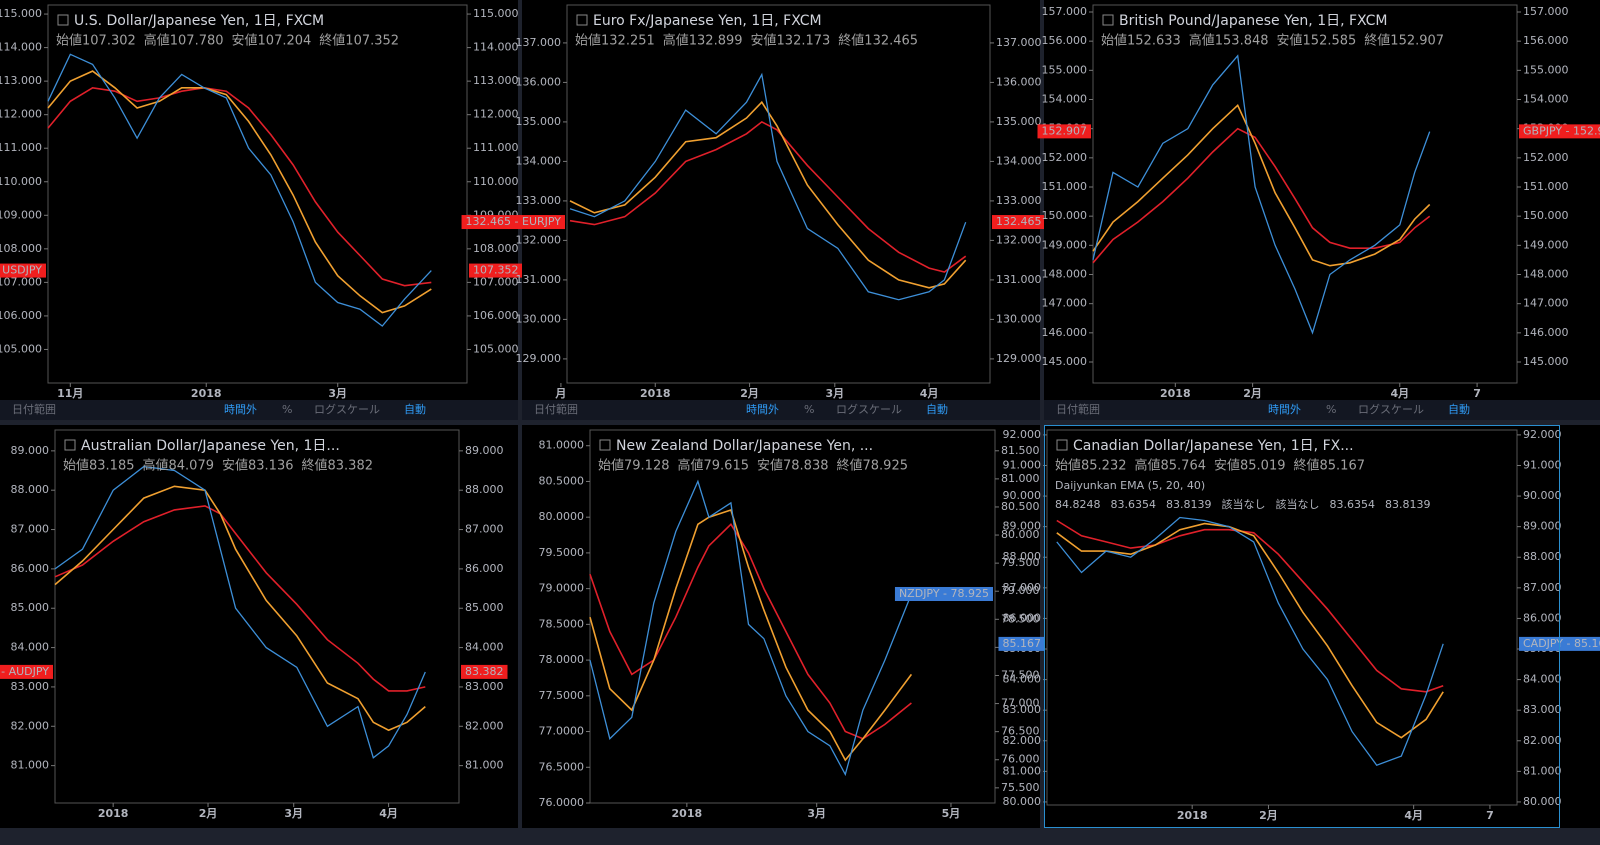 This screenshot has width=1600, height=845. I want to click on y-tick-label: 130.000, so click(539, 318).